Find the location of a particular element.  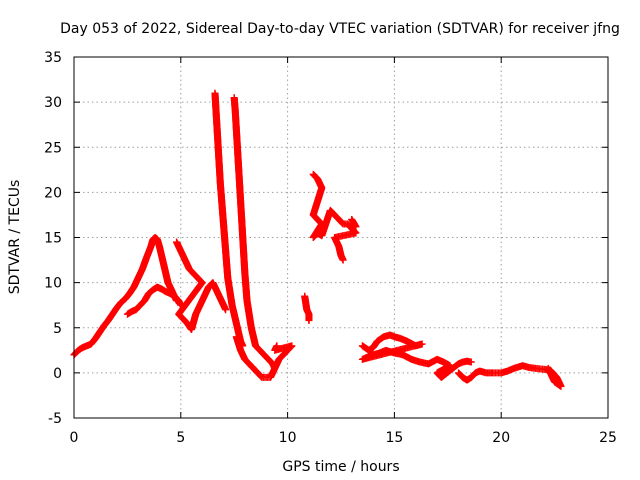

series-sdtvar-mid-branch is located at coordinates (201, 286).